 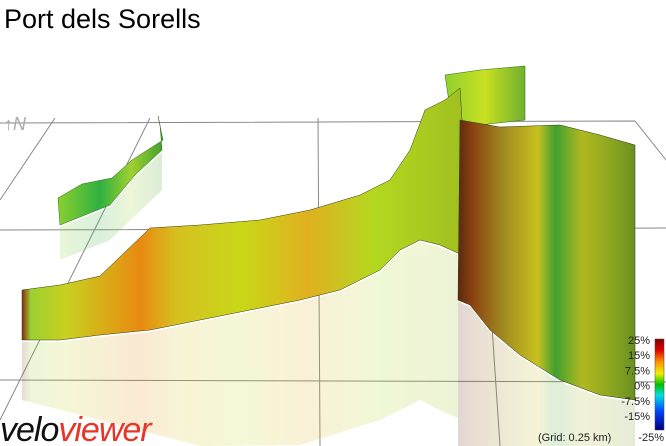 I want to click on legend-scale, so click(x=659, y=384).